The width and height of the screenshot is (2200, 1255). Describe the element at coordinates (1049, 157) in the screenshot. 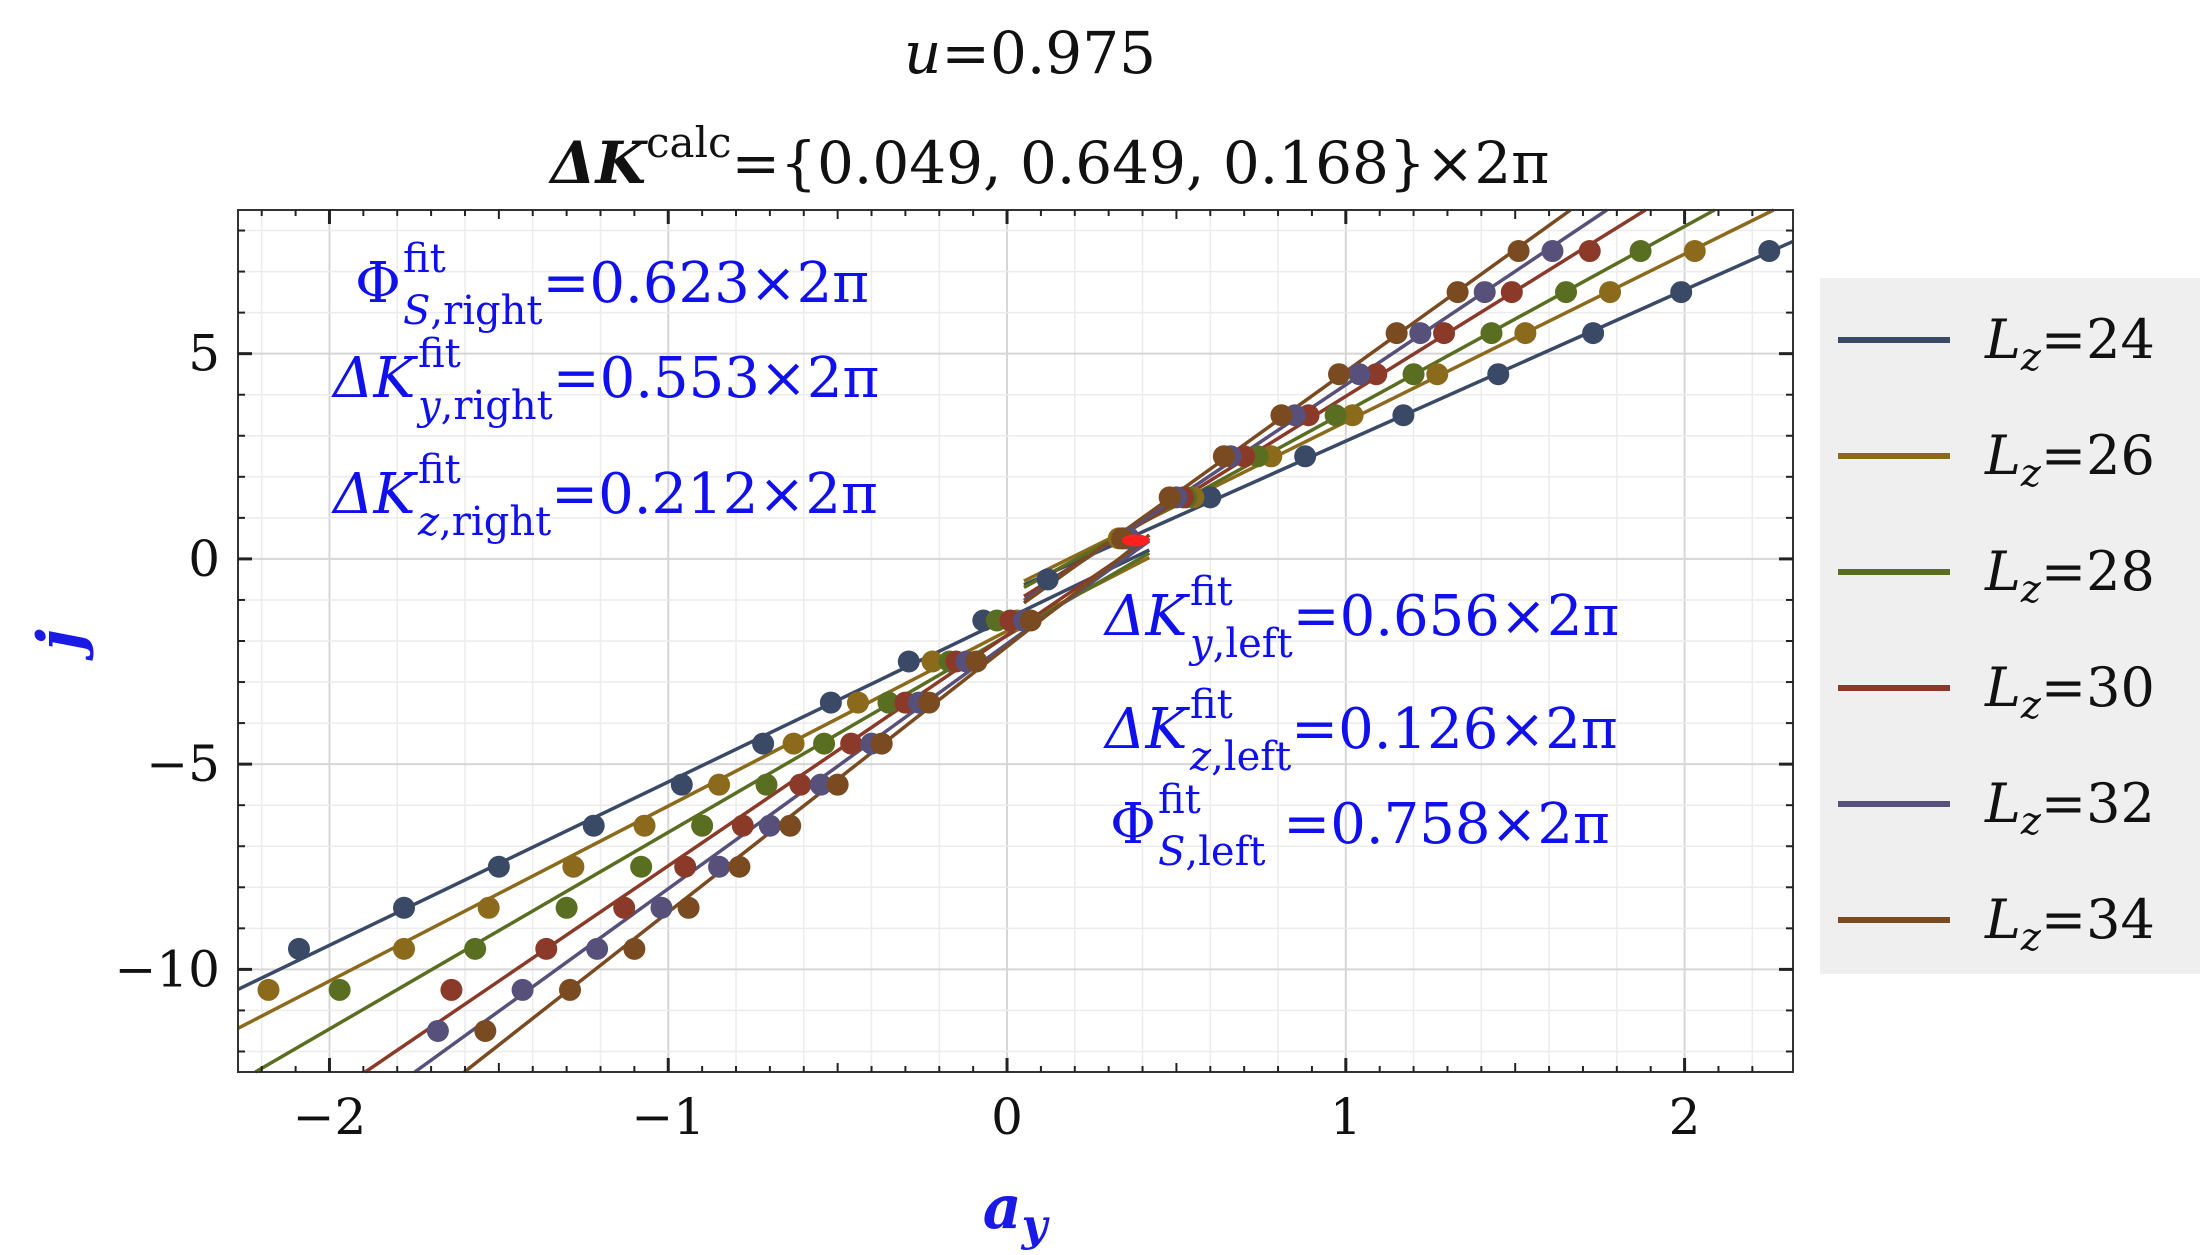

I see `chart-title-line2: ΔKcalc={0.049, 0.649, 0.168}×2π` at that location.